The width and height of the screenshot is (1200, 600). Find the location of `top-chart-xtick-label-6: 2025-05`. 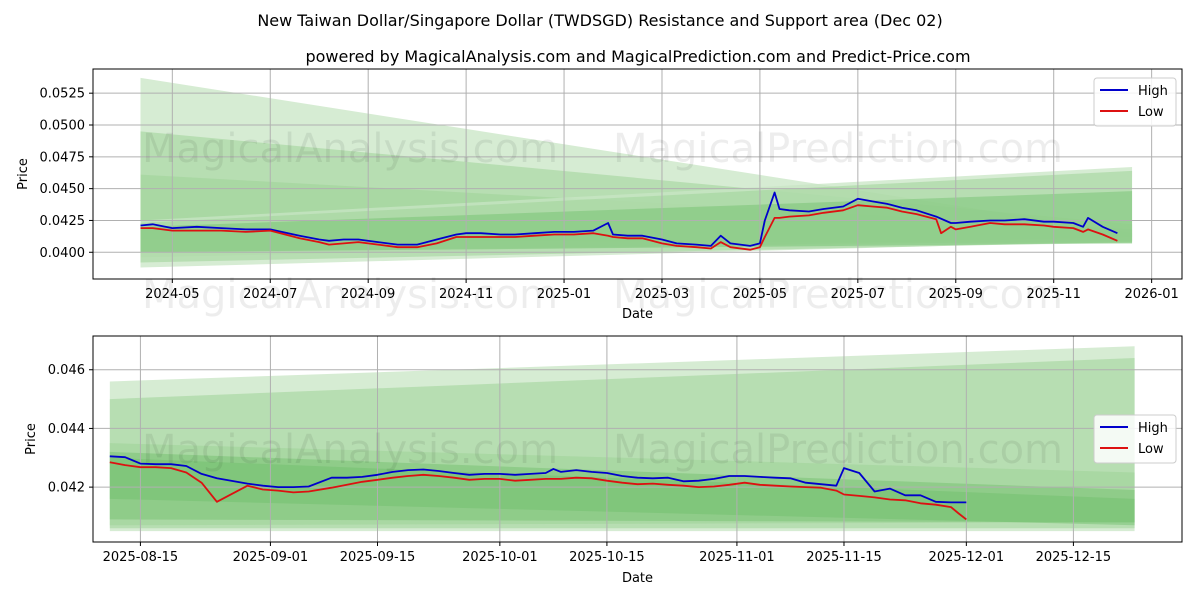

top-chart-xtick-label-6: 2025-05 is located at coordinates (760, 294).